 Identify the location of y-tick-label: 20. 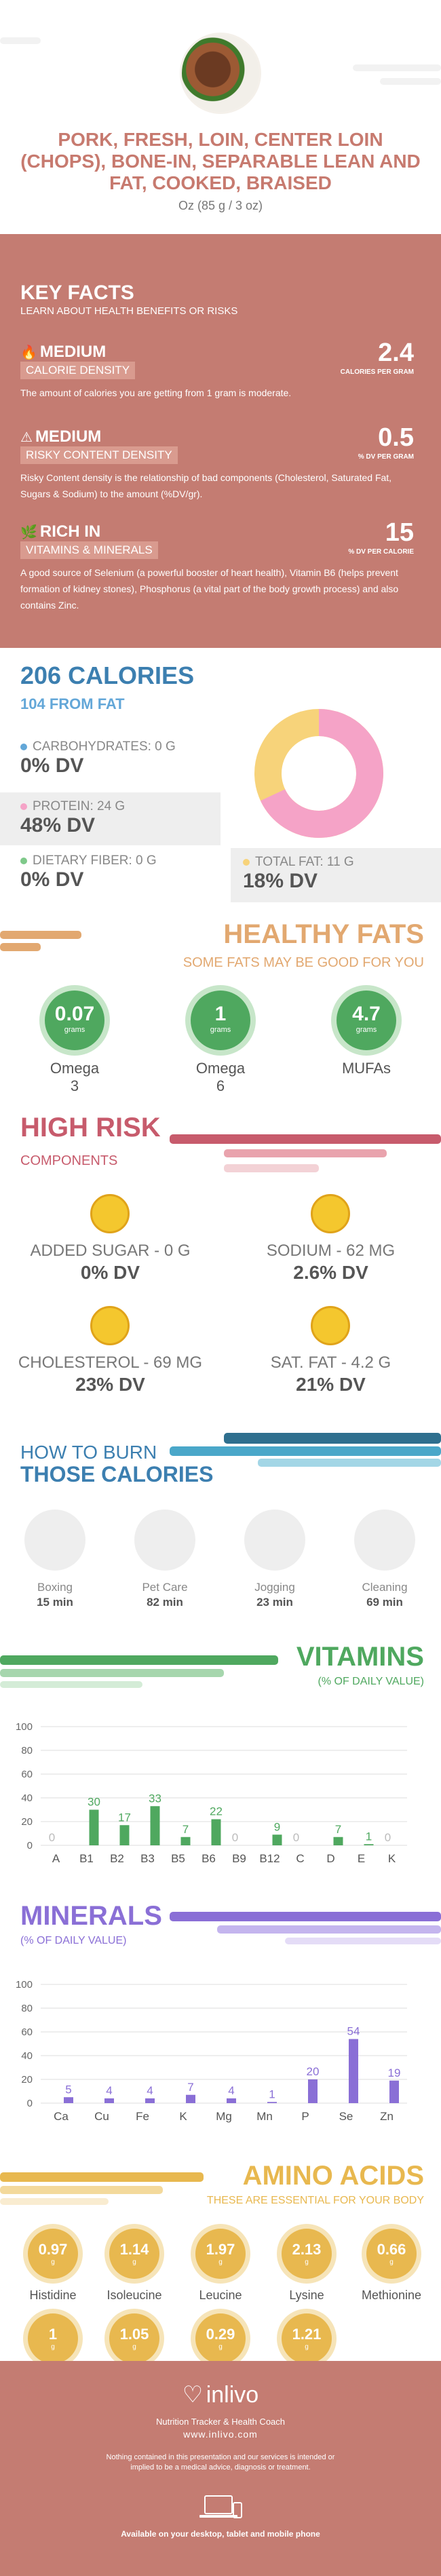
(27, 1822).